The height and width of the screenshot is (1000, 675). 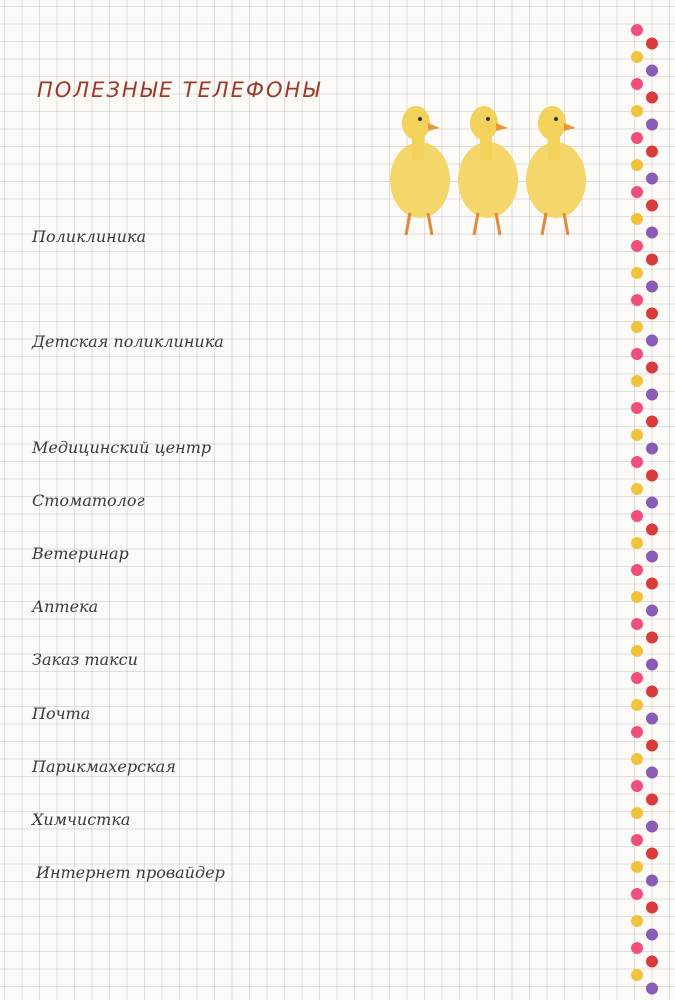 I want to click on ducklings-illustration, so click(x=488, y=171).